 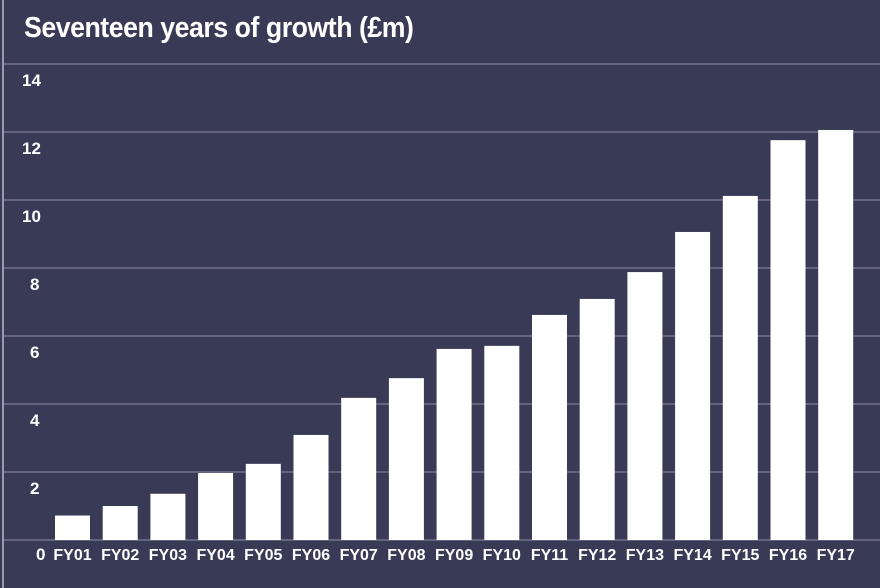 What do you see at coordinates (3, 294) in the screenshot?
I see `left-border` at bounding box center [3, 294].